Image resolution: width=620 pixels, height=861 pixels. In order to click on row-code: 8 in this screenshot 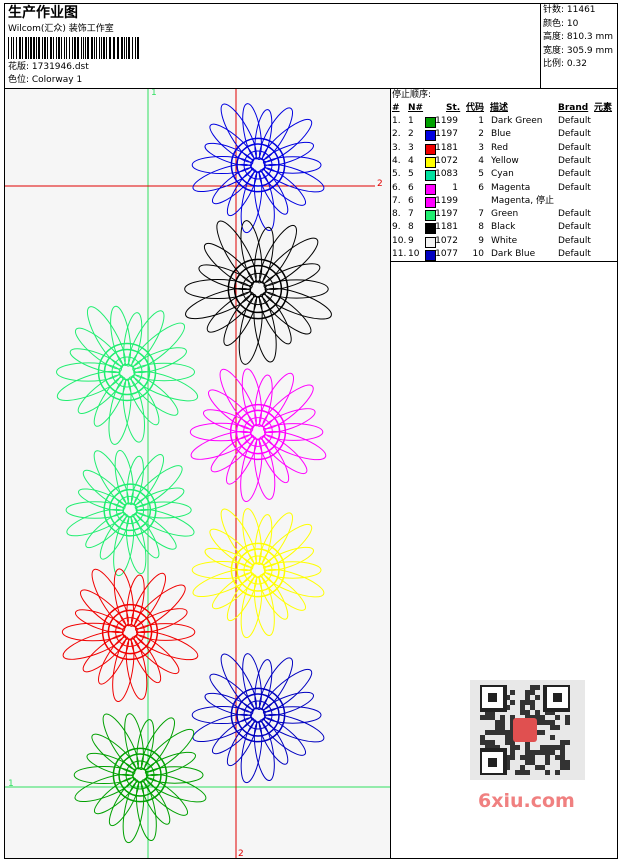, I will do `click(481, 227)`.